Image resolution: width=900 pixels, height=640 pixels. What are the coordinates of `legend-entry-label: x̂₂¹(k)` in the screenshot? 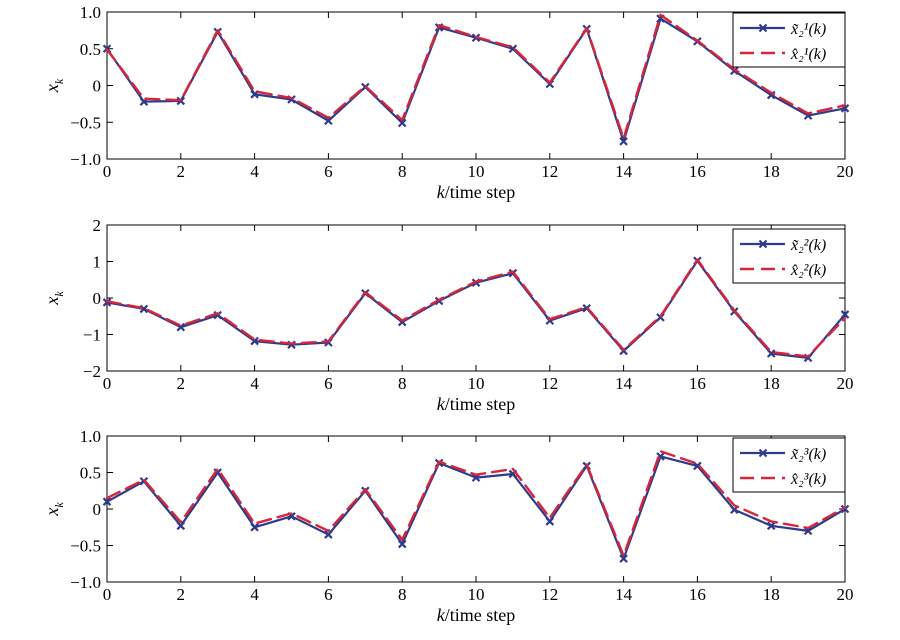 It's located at (808, 54).